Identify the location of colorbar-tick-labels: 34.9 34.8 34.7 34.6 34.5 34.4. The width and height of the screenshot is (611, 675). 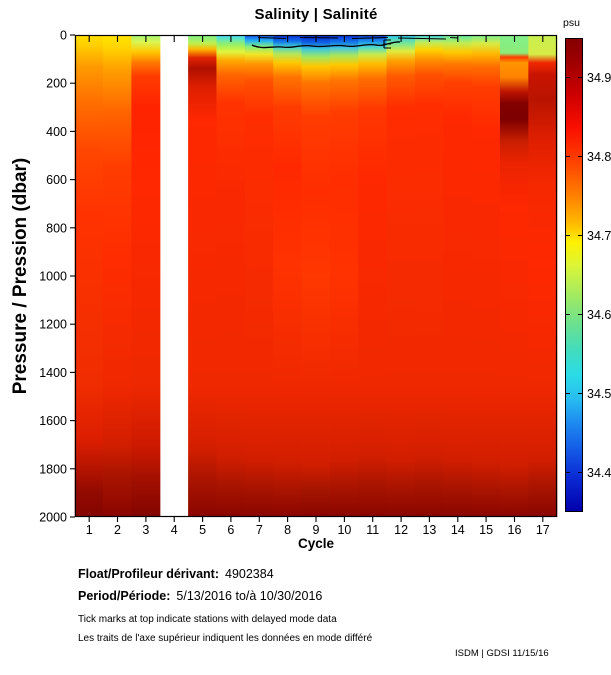
(599, 275).